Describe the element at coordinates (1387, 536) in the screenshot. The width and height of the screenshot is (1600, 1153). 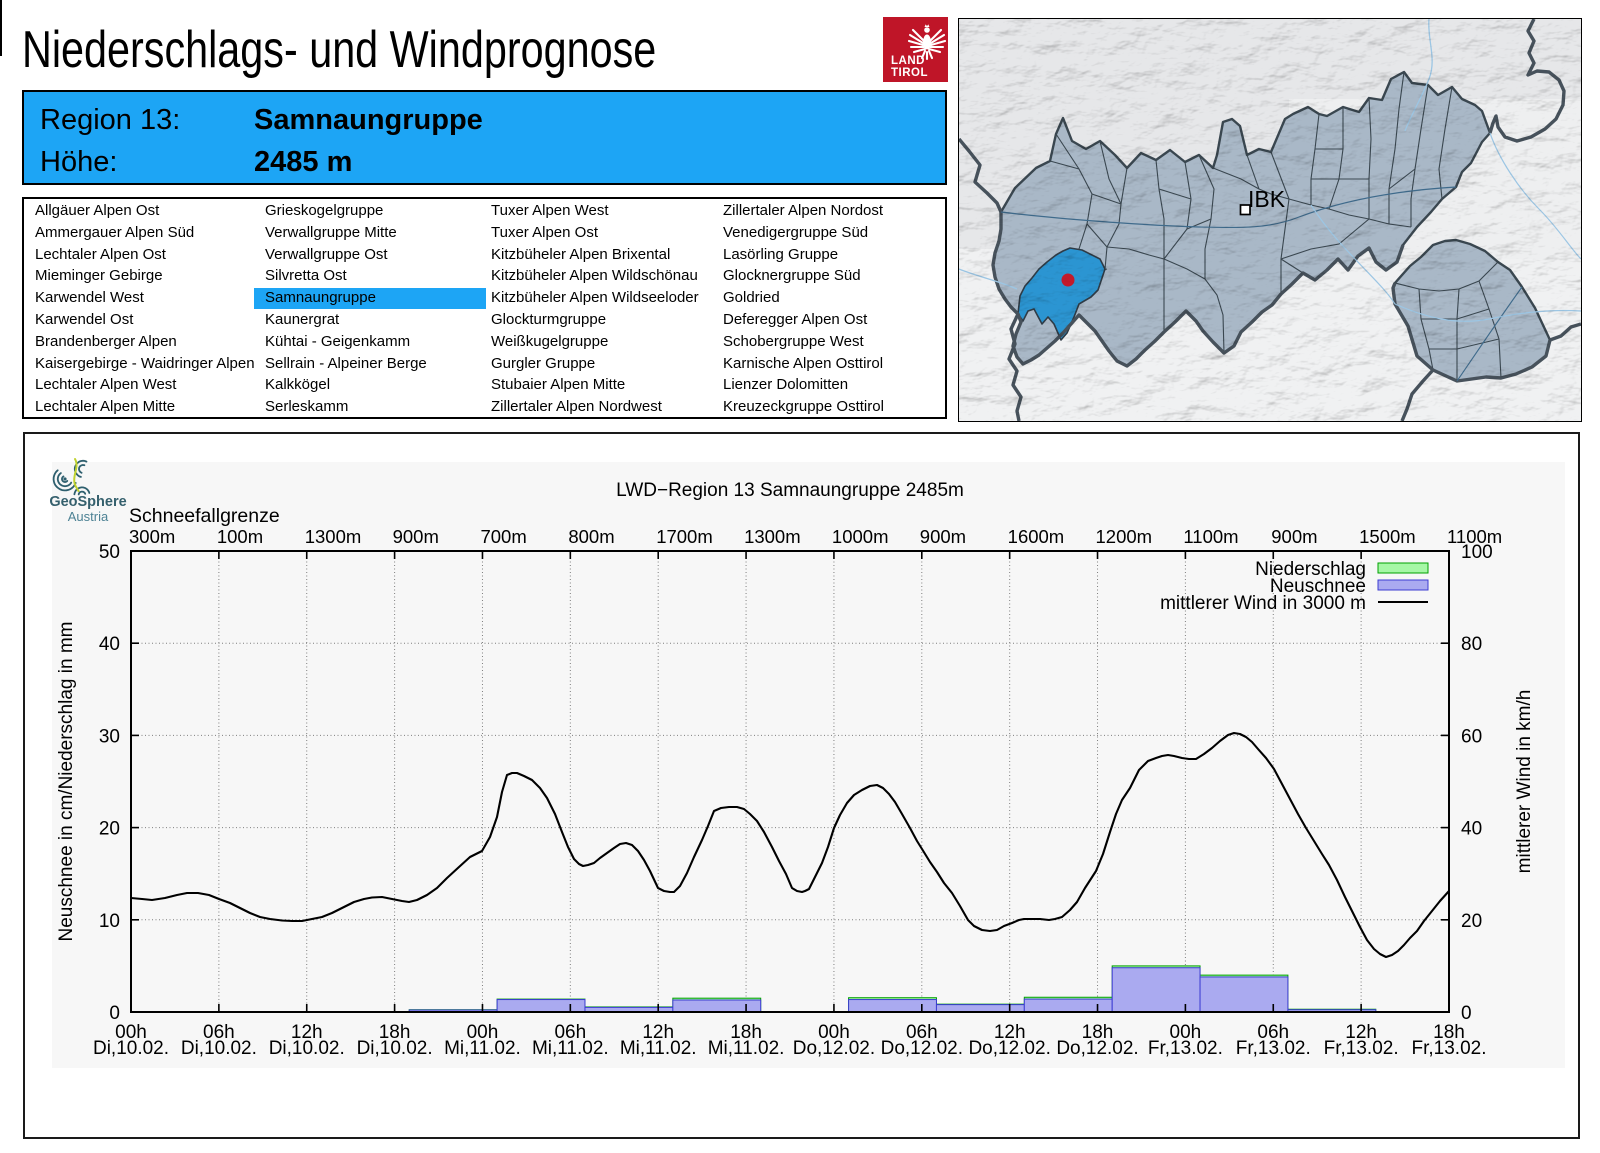
I see `svg-text: 1500m` at that location.